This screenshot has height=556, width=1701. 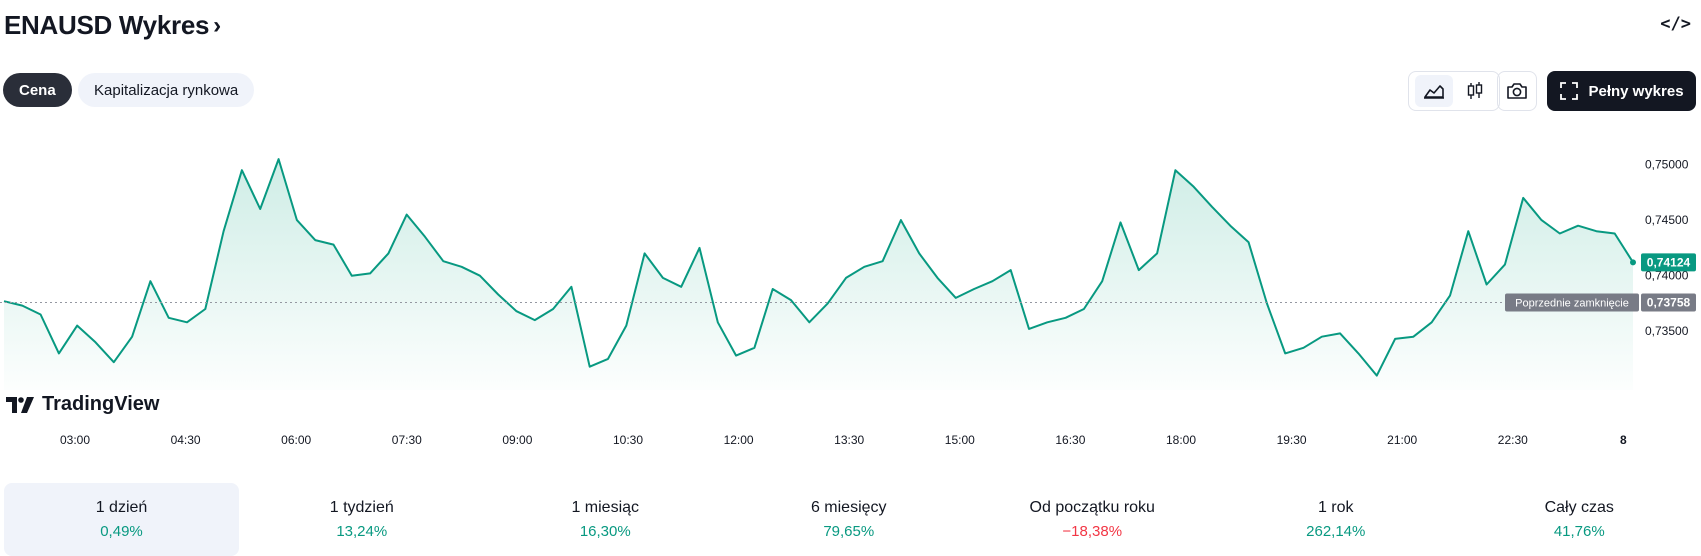 I want to click on x-tick-label: 21:00, so click(x=1402, y=440).